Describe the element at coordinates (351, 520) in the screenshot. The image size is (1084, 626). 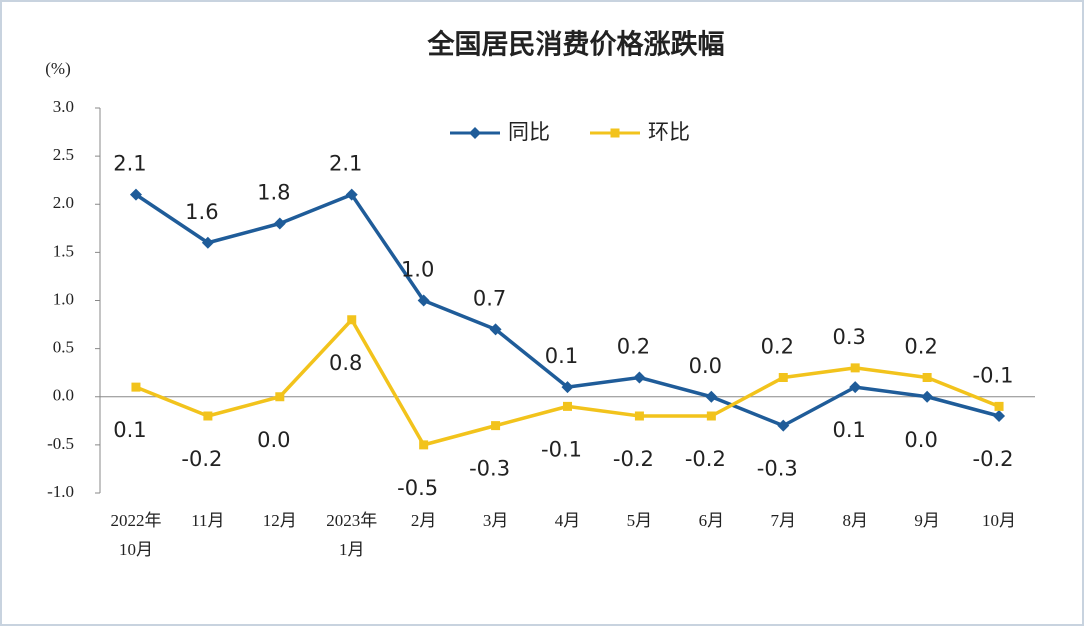
I see `x-tick-label: 2023年` at that location.